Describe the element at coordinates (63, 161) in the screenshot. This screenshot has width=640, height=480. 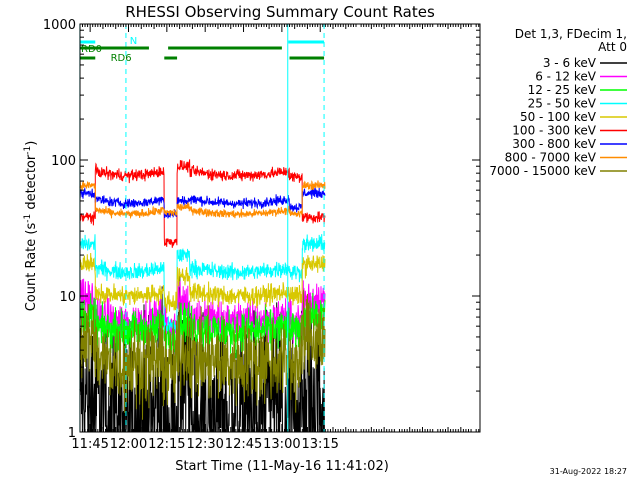
I see `y-tick-label-3: 100` at that location.